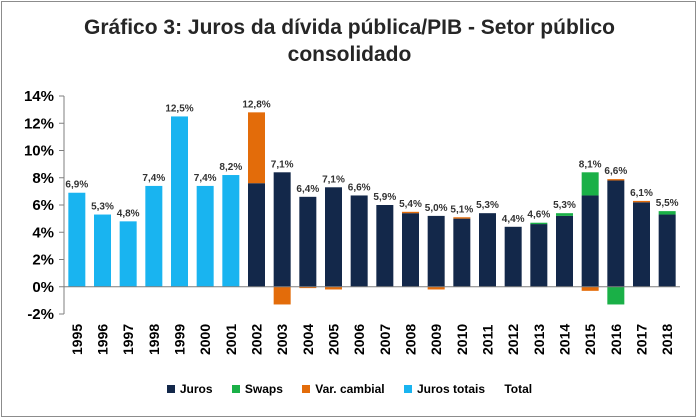  Describe the element at coordinates (282, 339) in the screenshot. I see `x-tick-label: 2003` at that location.